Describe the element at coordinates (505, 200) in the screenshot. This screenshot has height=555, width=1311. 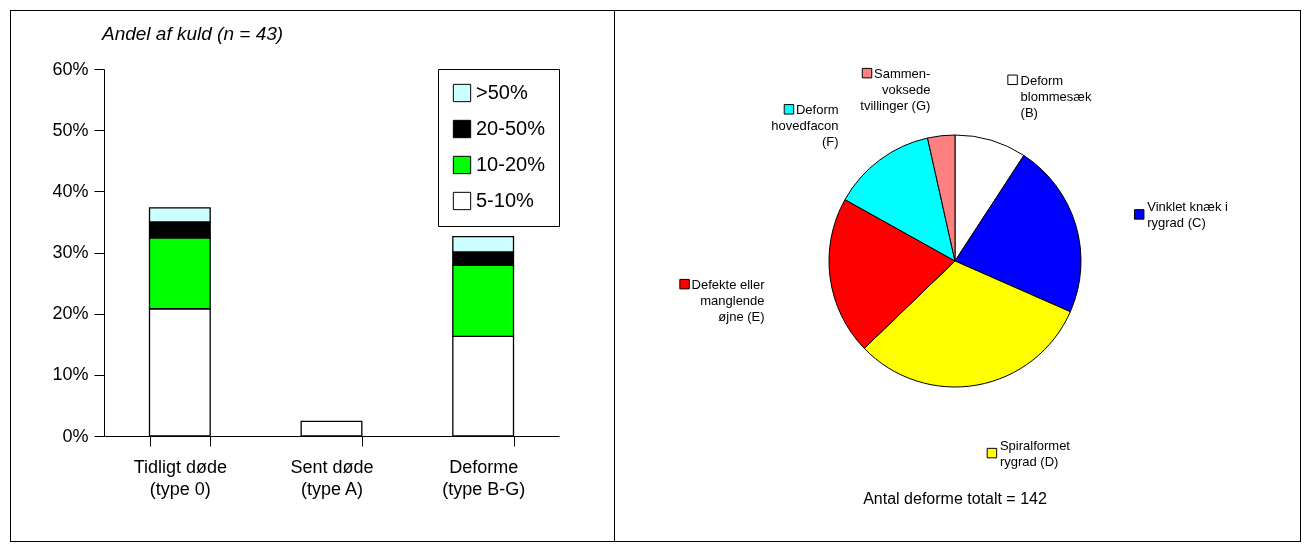
I see `legend-label: 5-10%` at that location.